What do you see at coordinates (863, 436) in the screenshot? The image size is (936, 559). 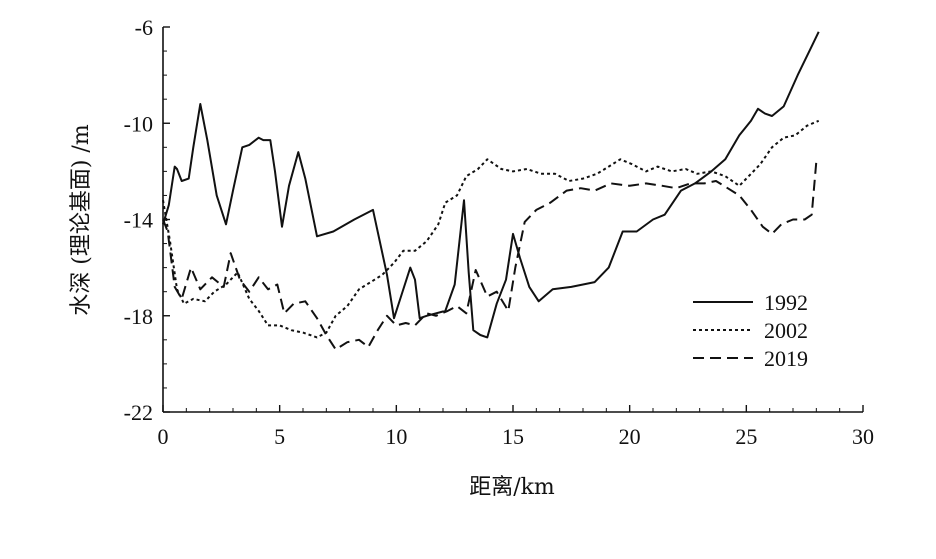 I see `x-tick-label: 30` at bounding box center [863, 436].